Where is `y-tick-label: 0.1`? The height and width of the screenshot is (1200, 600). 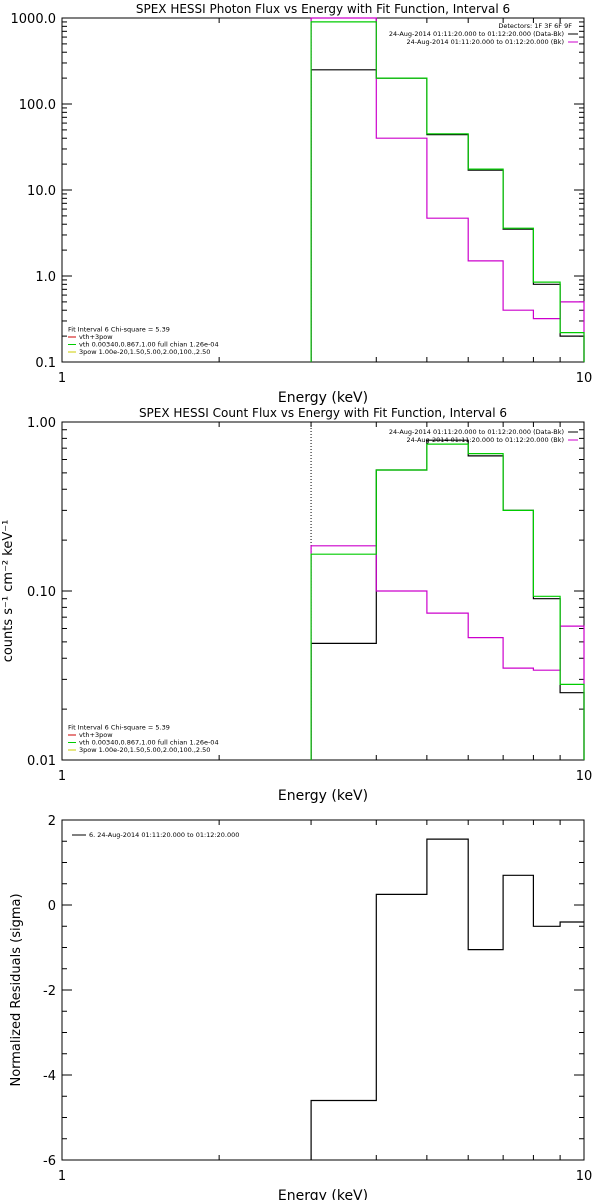 y-tick-label: 0.1 is located at coordinates (45, 363).